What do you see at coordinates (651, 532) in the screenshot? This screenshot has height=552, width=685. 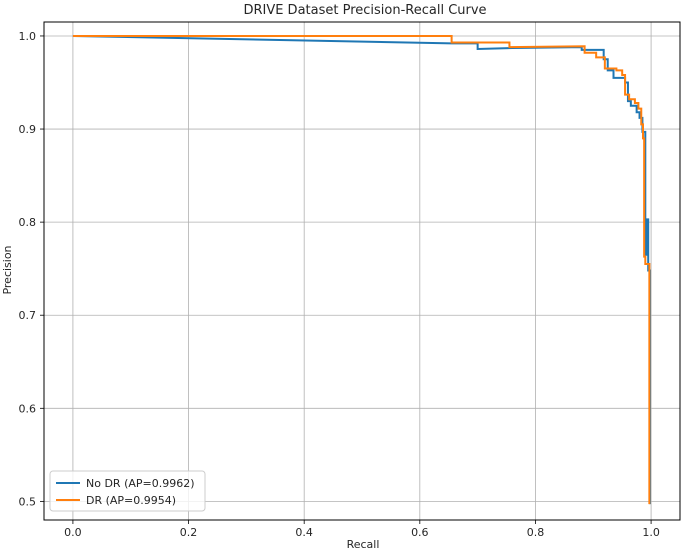 I see `x-tick-label: 1.0` at bounding box center [651, 532].